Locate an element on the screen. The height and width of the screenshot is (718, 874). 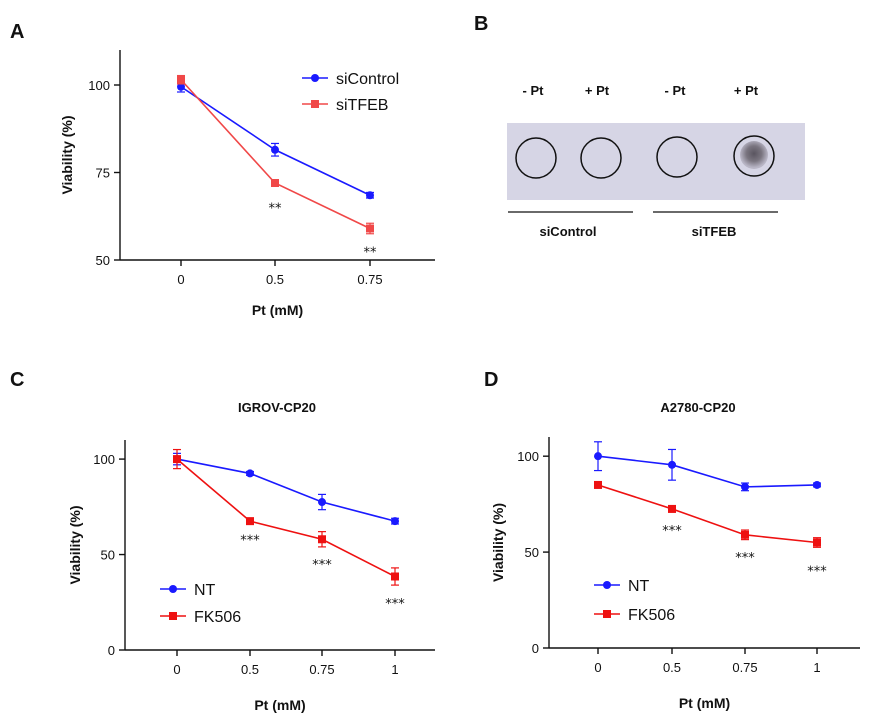
group-label-sicontrol: siControl is located at coordinates (567, 231).